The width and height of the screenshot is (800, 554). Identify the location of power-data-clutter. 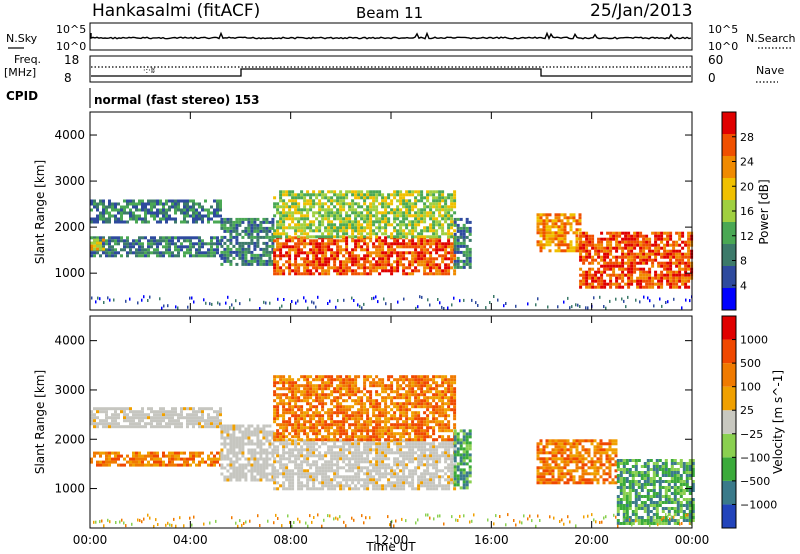
(636, 300).